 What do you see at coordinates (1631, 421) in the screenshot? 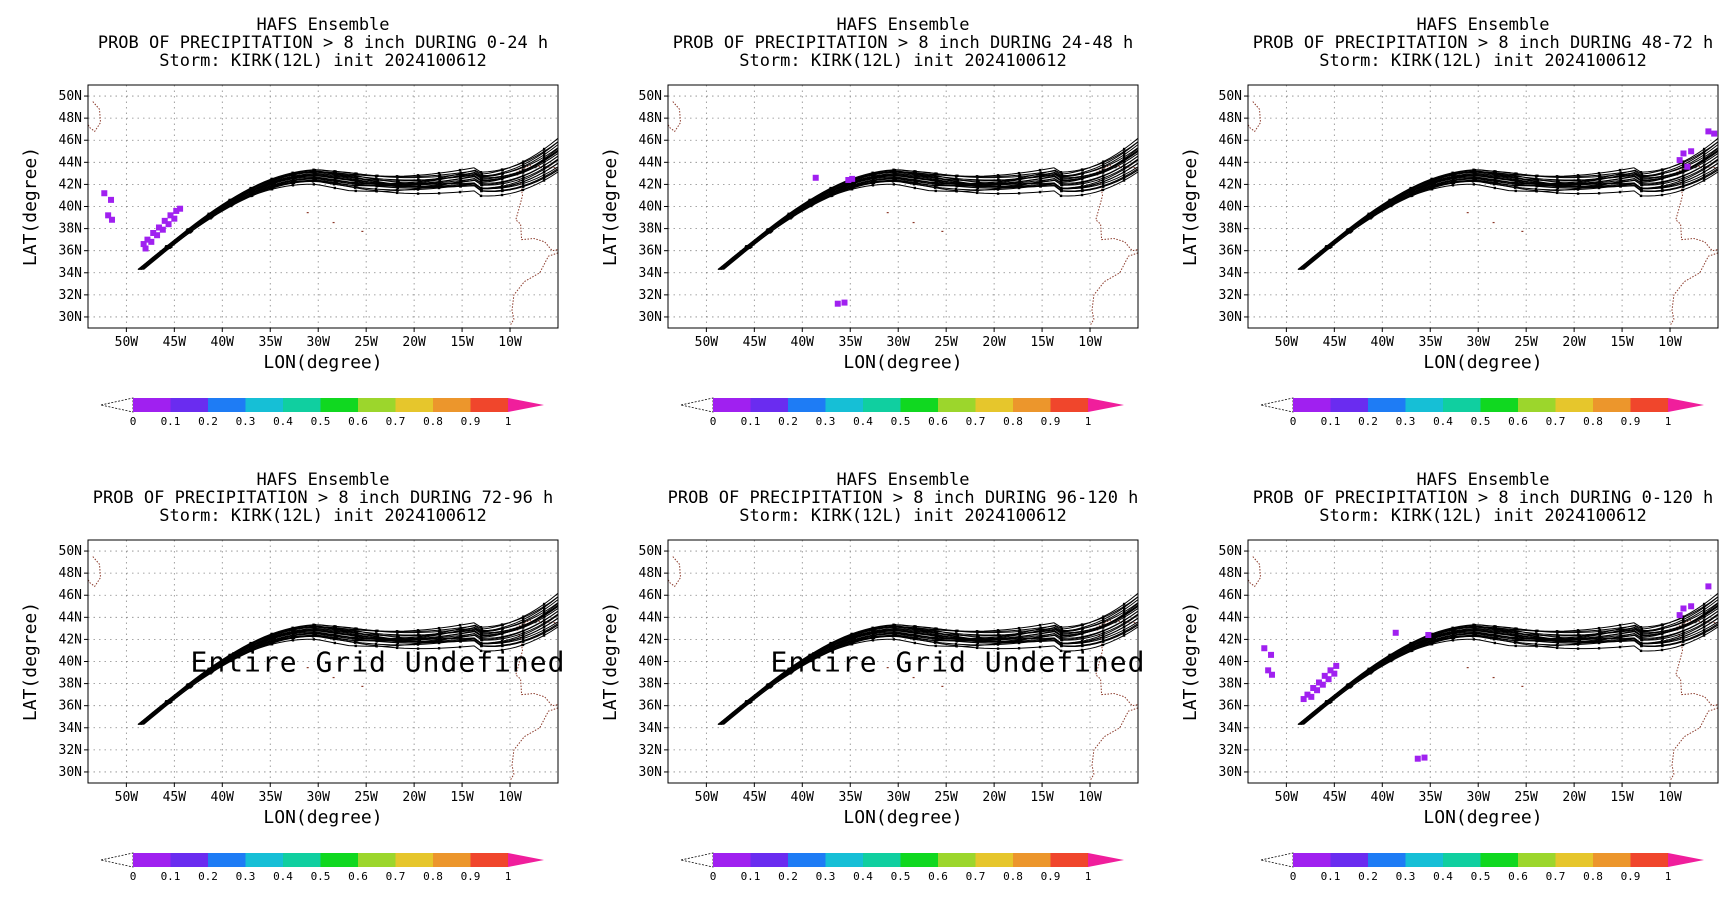
I see `colorbar-tick-label: 0.9` at bounding box center [1631, 421].